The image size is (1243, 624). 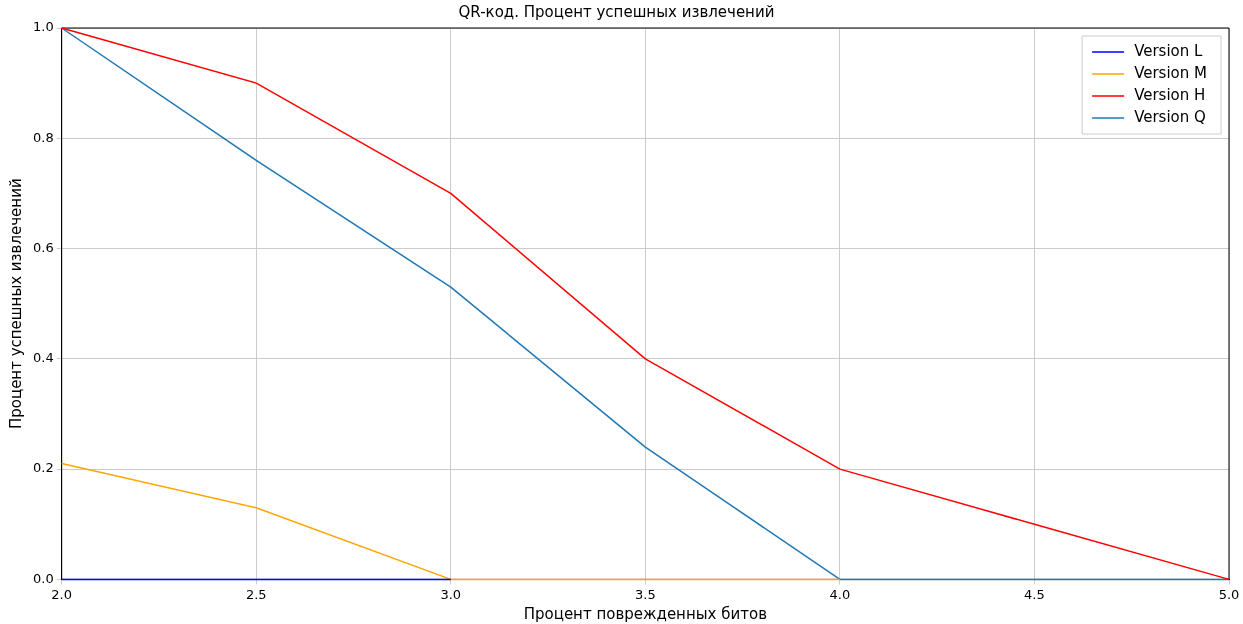 What do you see at coordinates (43, 468) in the screenshot?
I see `y-tick-label: 0.2` at bounding box center [43, 468].